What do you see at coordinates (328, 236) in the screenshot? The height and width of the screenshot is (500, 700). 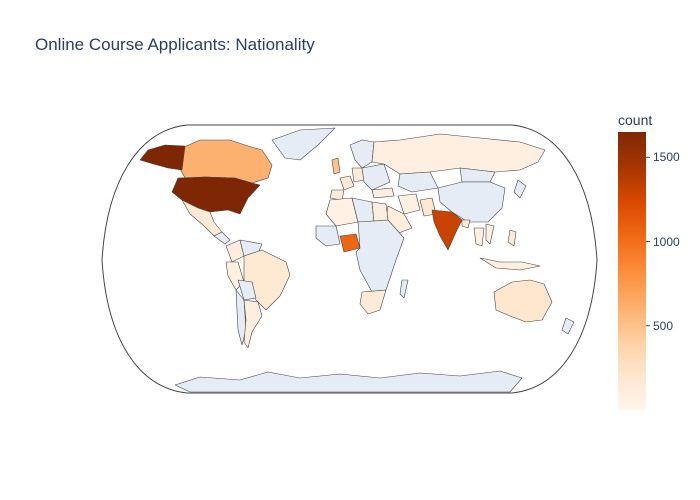 I see `west-africa` at bounding box center [328, 236].